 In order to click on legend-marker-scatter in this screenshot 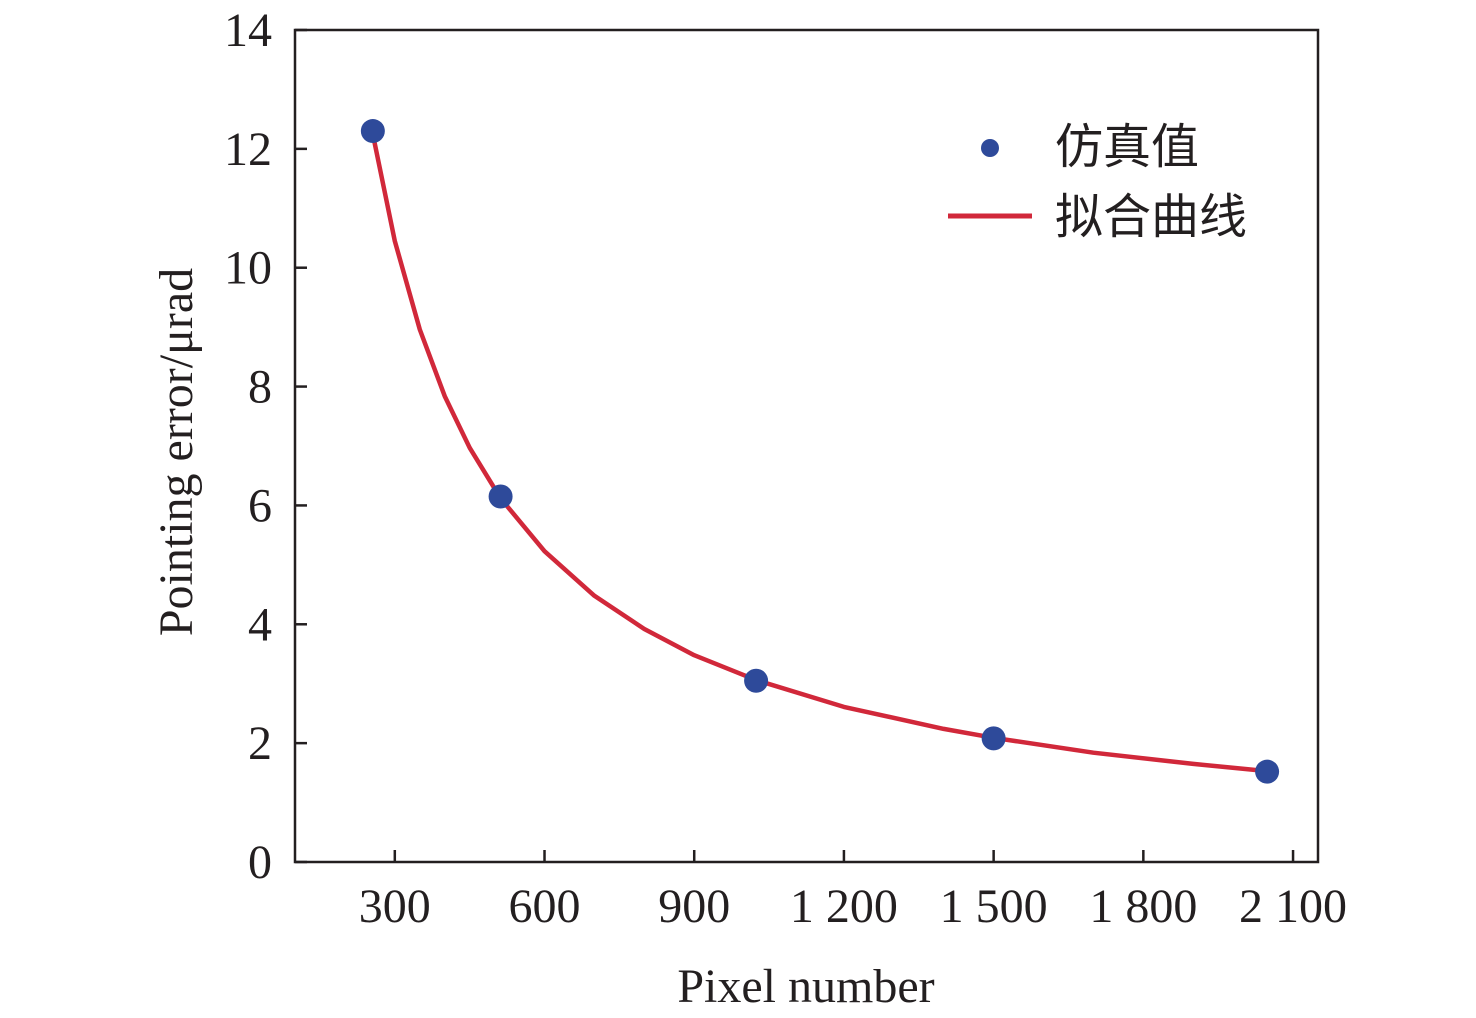, I will do `click(990, 148)`.